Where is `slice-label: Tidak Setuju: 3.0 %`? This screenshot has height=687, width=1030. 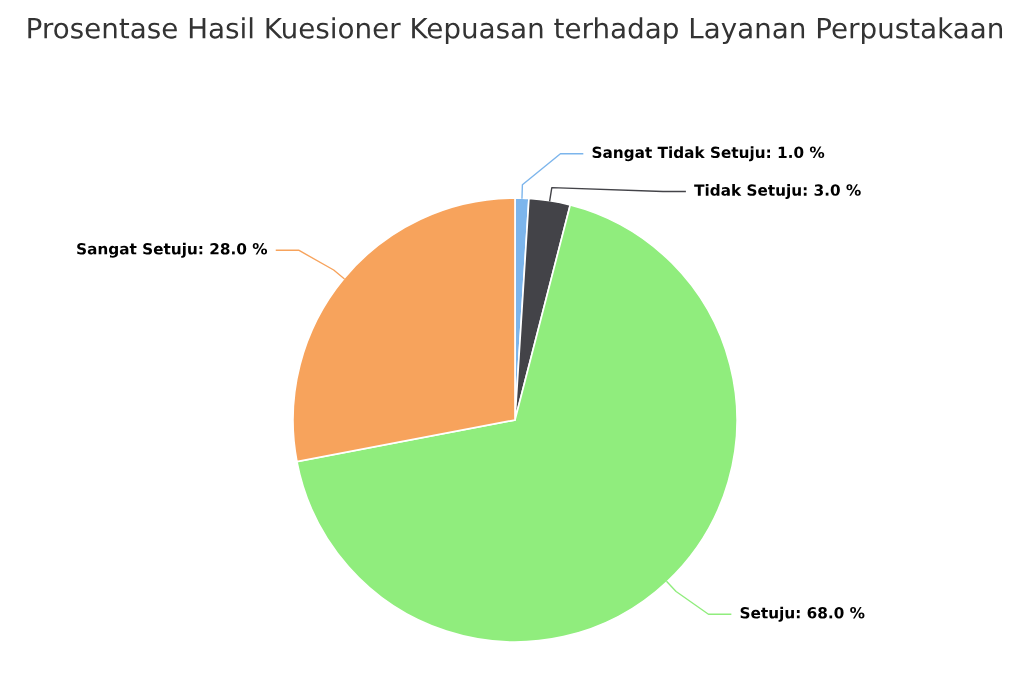
slice-label: Tidak Setuju: 3.0 % is located at coordinates (777, 191).